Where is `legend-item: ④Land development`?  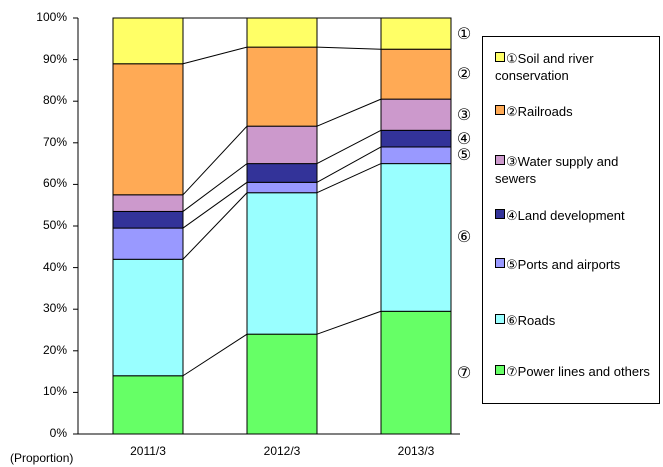 legend-item: ④Land development is located at coordinates (576, 215).